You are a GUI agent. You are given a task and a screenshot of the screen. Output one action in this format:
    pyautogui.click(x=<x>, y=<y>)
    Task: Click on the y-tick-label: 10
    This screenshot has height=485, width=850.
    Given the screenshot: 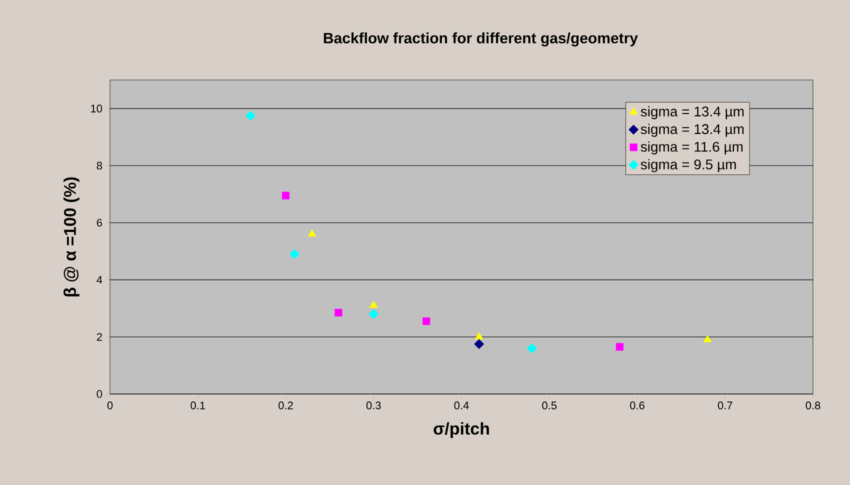 What is the action you would take?
    pyautogui.click(x=96, y=108)
    